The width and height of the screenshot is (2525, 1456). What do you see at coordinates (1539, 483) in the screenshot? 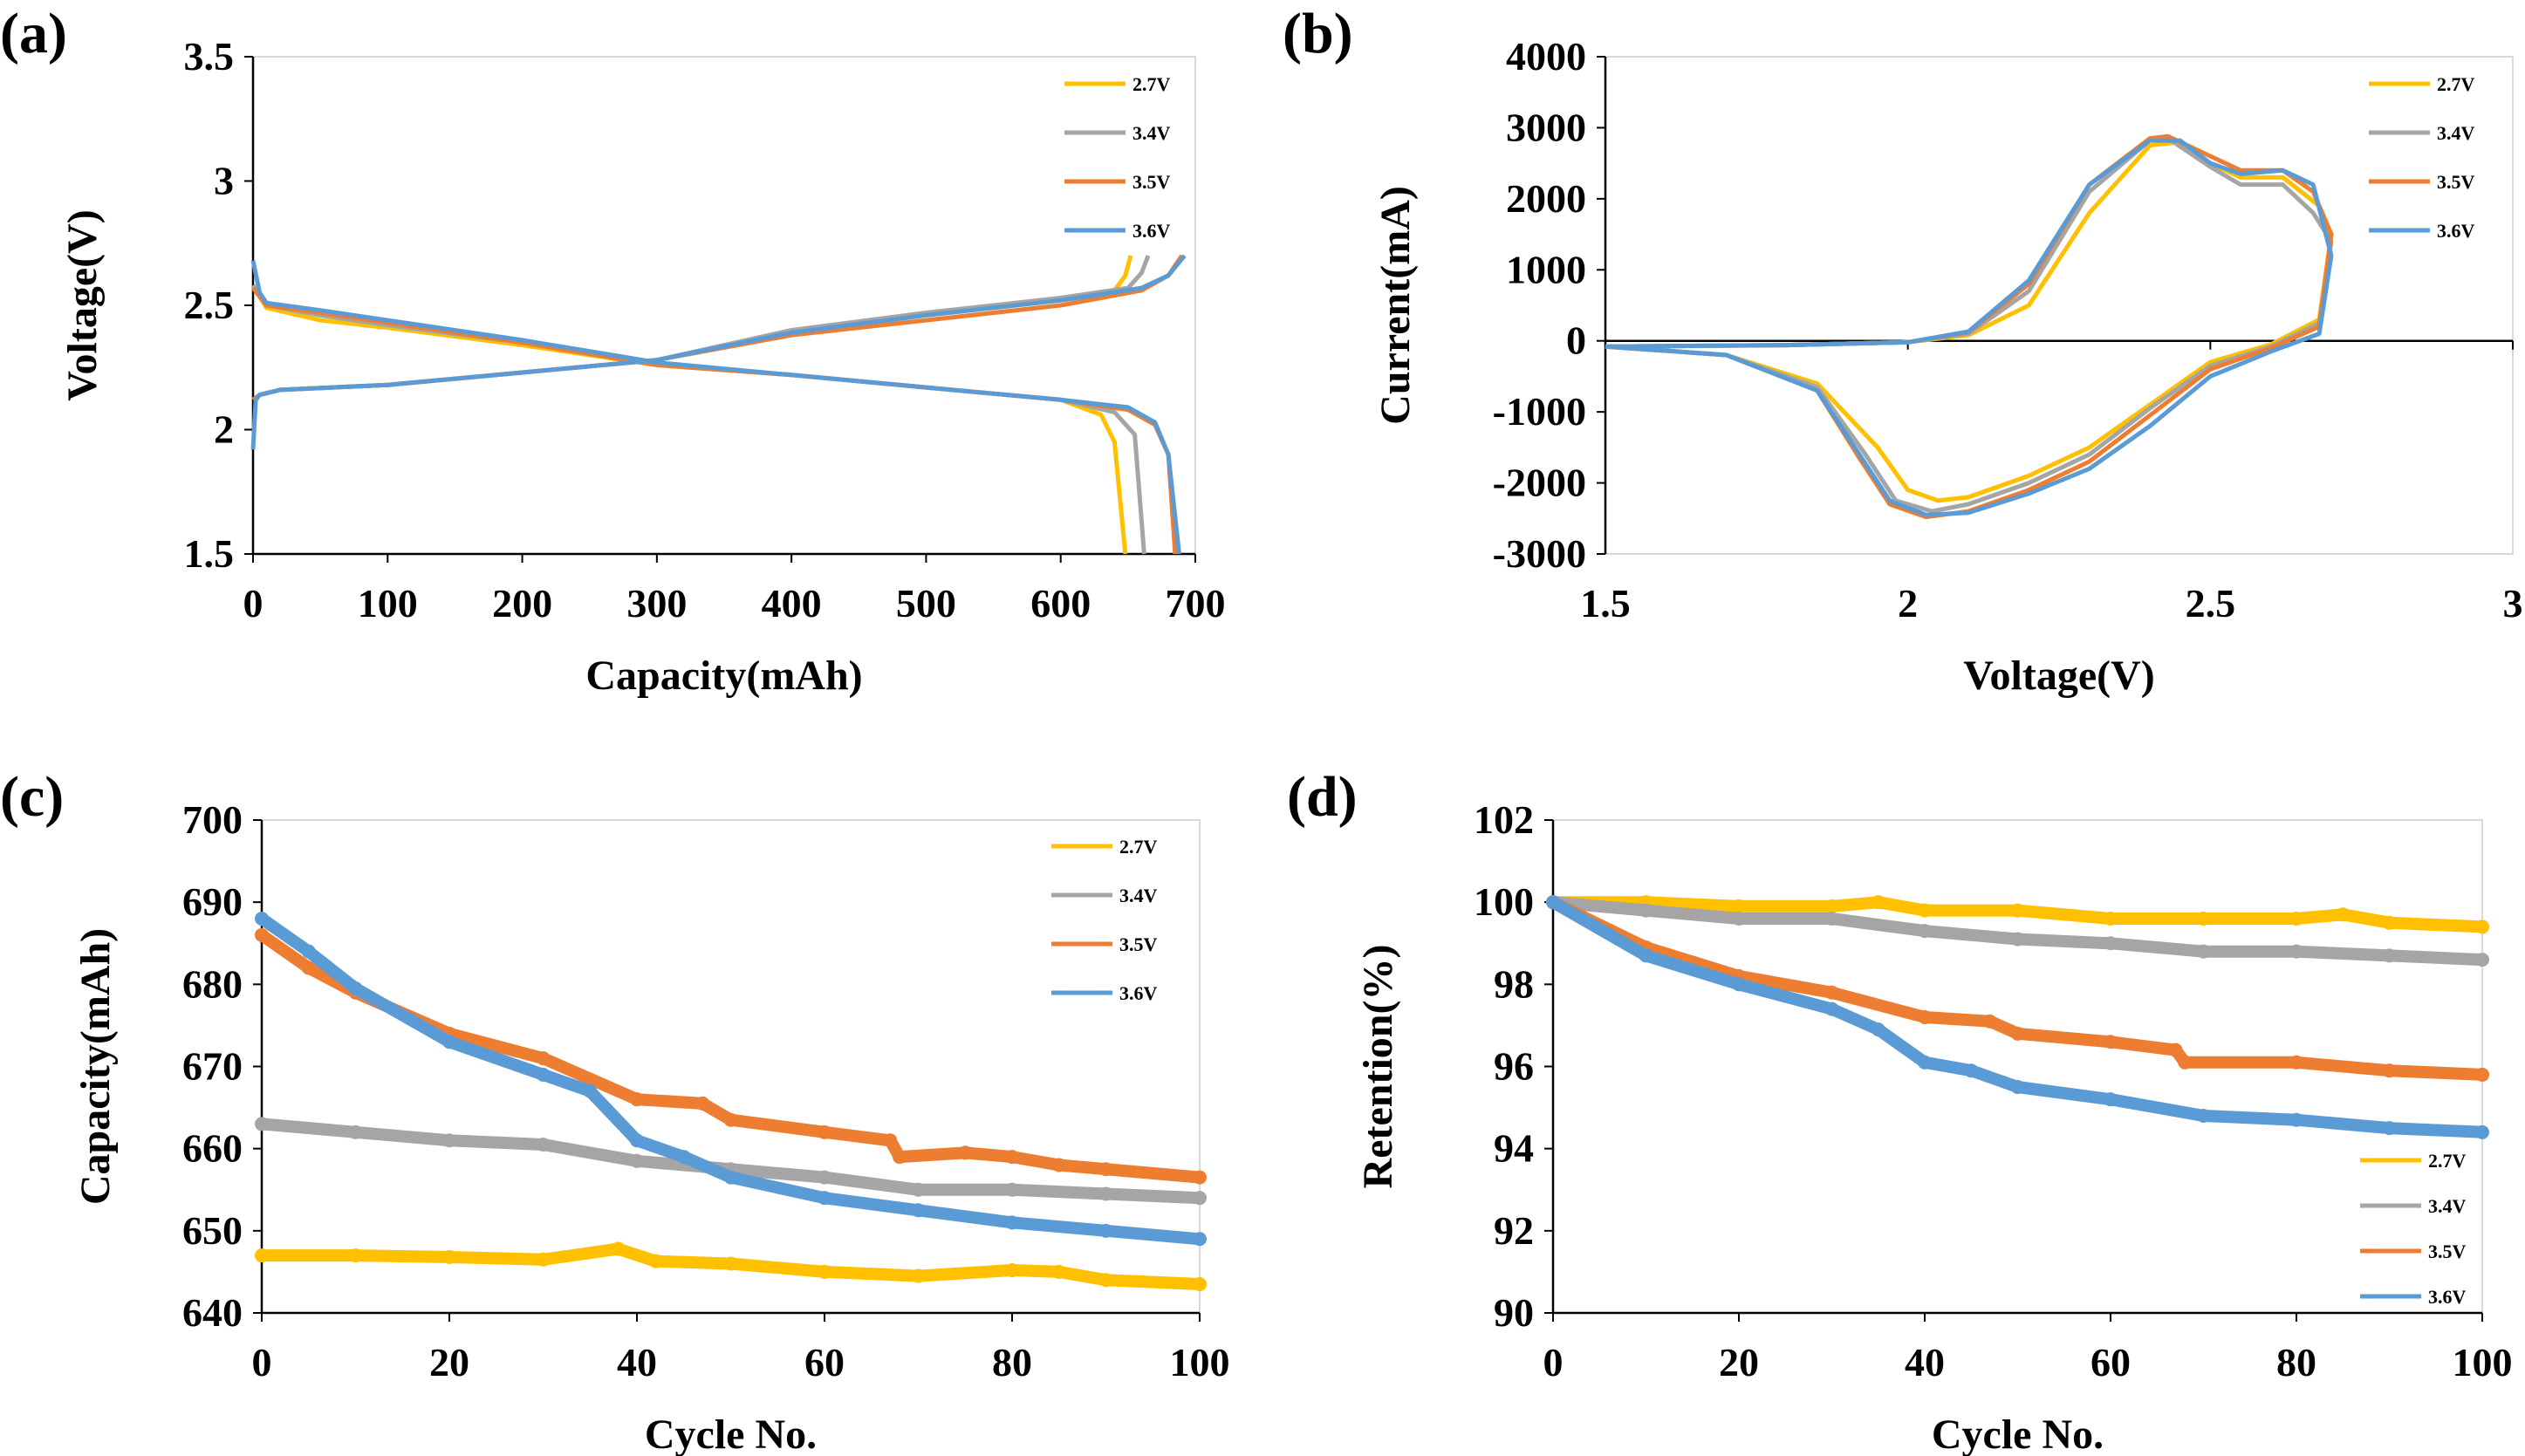
I see `y-tick-label: -2000` at bounding box center [1539, 483].